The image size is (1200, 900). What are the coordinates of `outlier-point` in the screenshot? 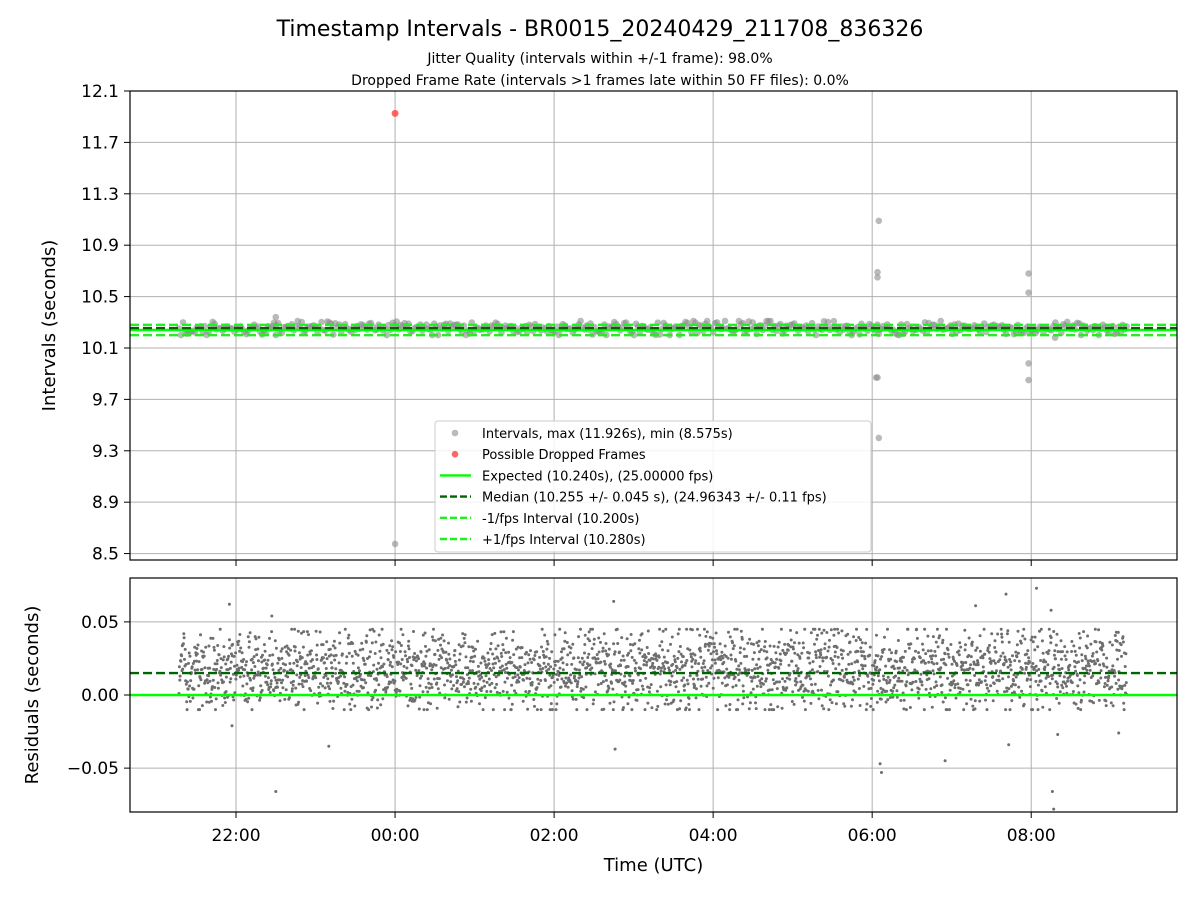 It's located at (615, 749).